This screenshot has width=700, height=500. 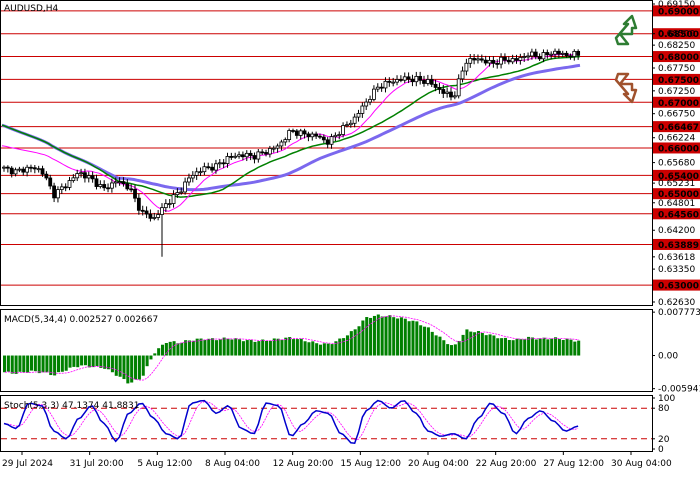 What do you see at coordinates (506, 464) in the screenshot?
I see `time-tick-label: 22 Aug 20:00` at bounding box center [506, 464].